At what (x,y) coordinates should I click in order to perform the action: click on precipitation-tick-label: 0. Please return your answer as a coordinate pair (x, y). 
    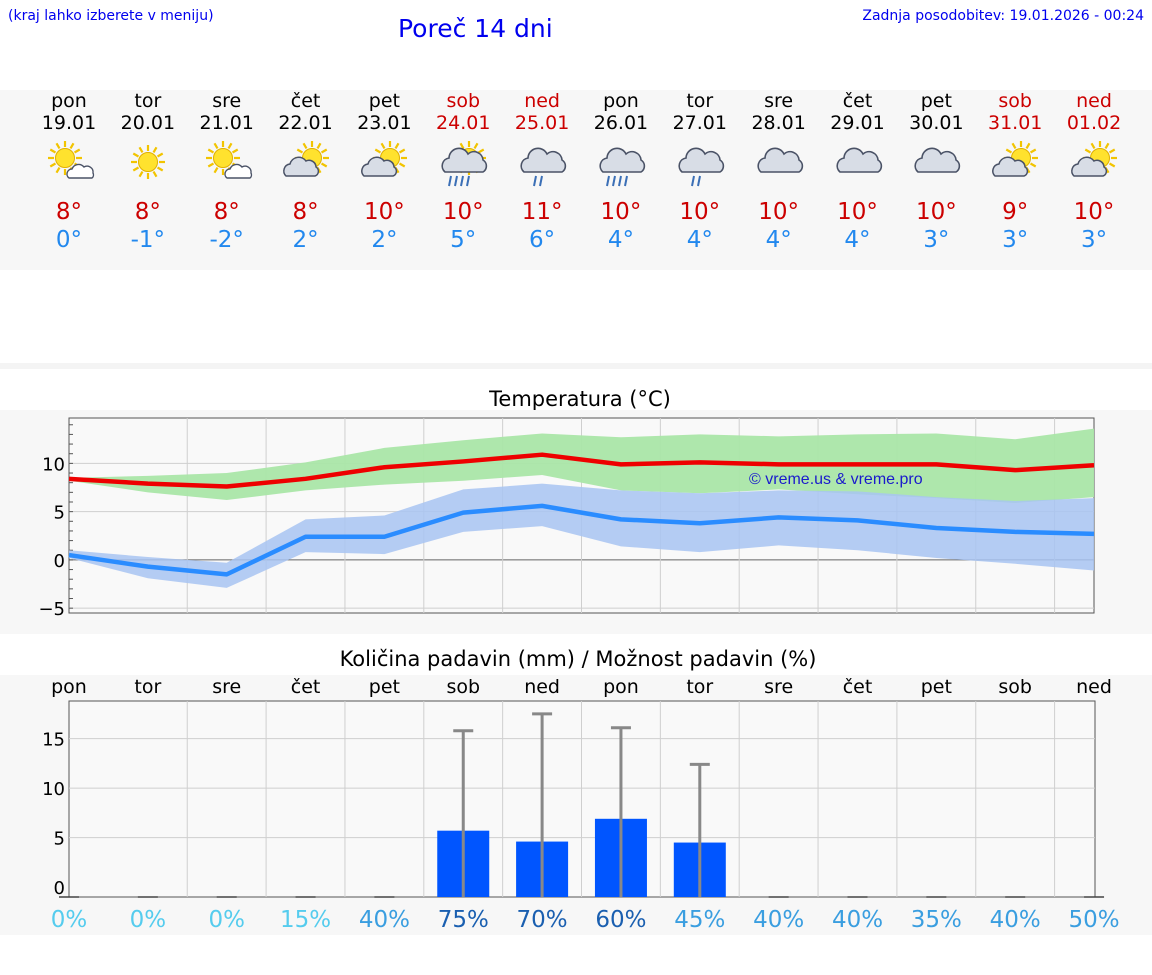
    Looking at the image, I should click on (59, 888).